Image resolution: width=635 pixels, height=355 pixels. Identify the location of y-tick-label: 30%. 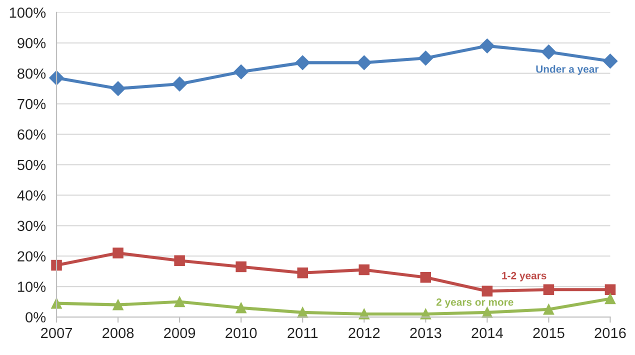
(31, 226).